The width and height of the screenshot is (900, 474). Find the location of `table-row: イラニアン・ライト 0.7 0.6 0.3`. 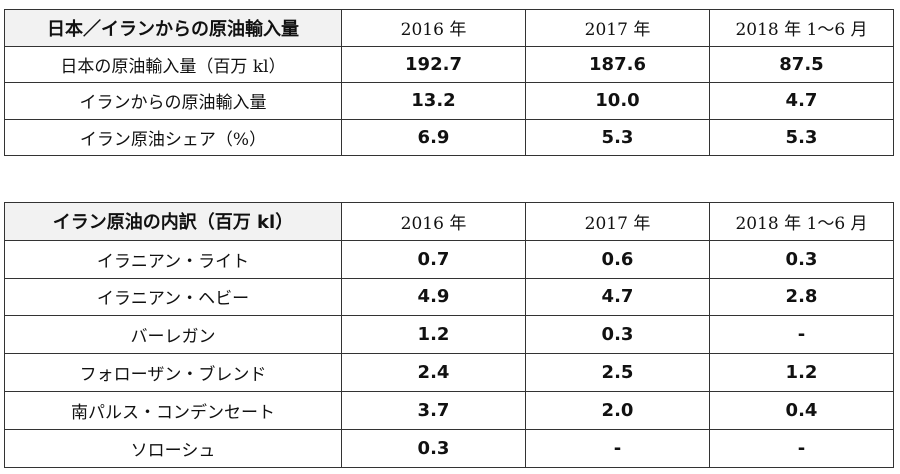

table-row: イラニアン・ライト 0.7 0.6 0.3 is located at coordinates (449, 259).